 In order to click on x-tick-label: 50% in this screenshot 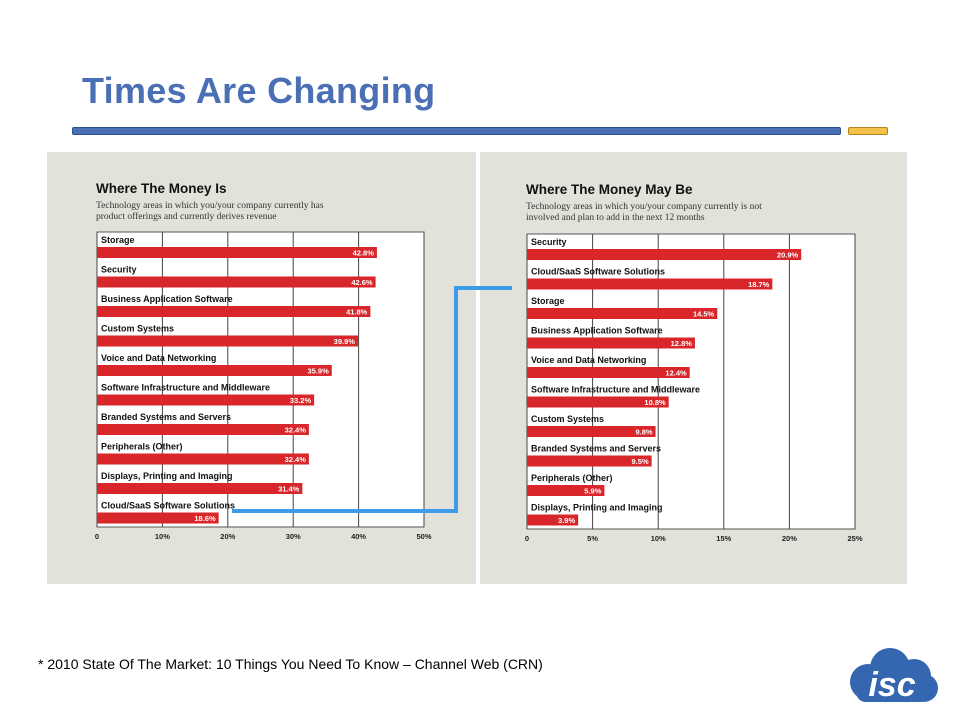, I will do `click(423, 536)`.